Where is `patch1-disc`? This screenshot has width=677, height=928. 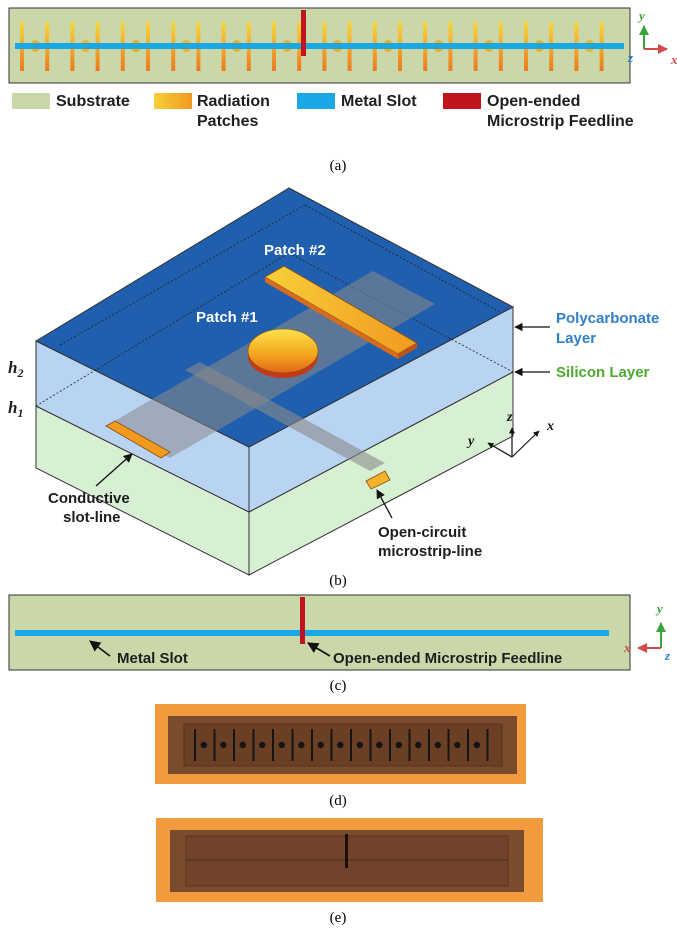 patch1-disc is located at coordinates (283, 351).